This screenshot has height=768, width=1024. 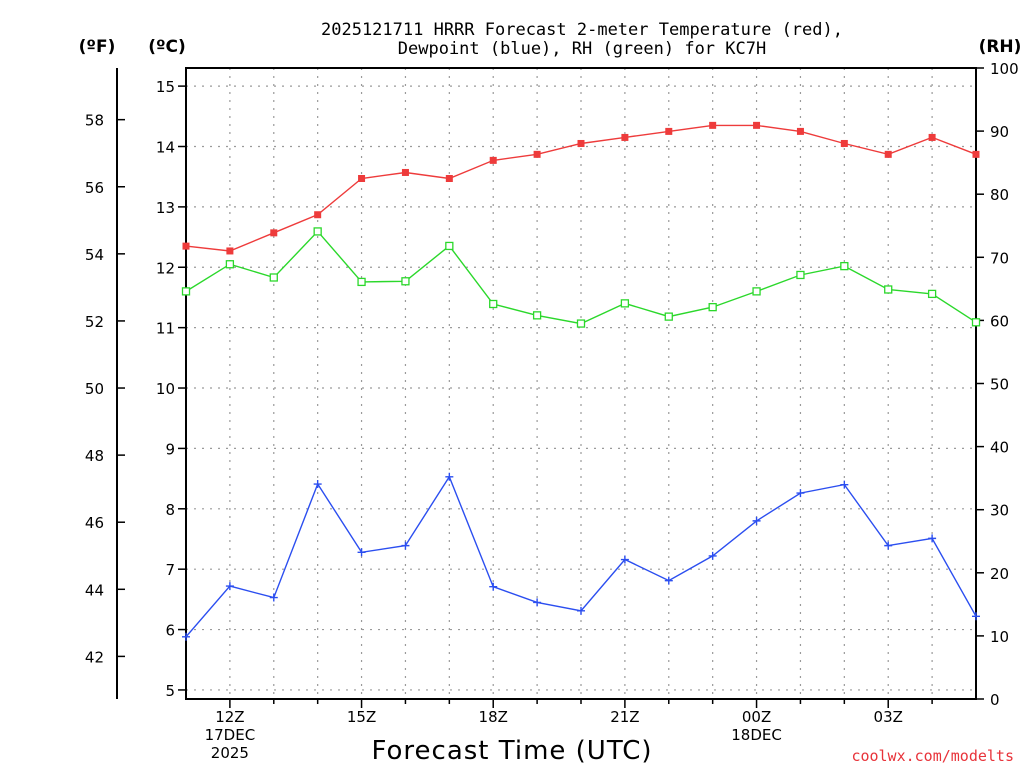 I want to click on rh-tick-label: 100, so click(x=1004, y=69).